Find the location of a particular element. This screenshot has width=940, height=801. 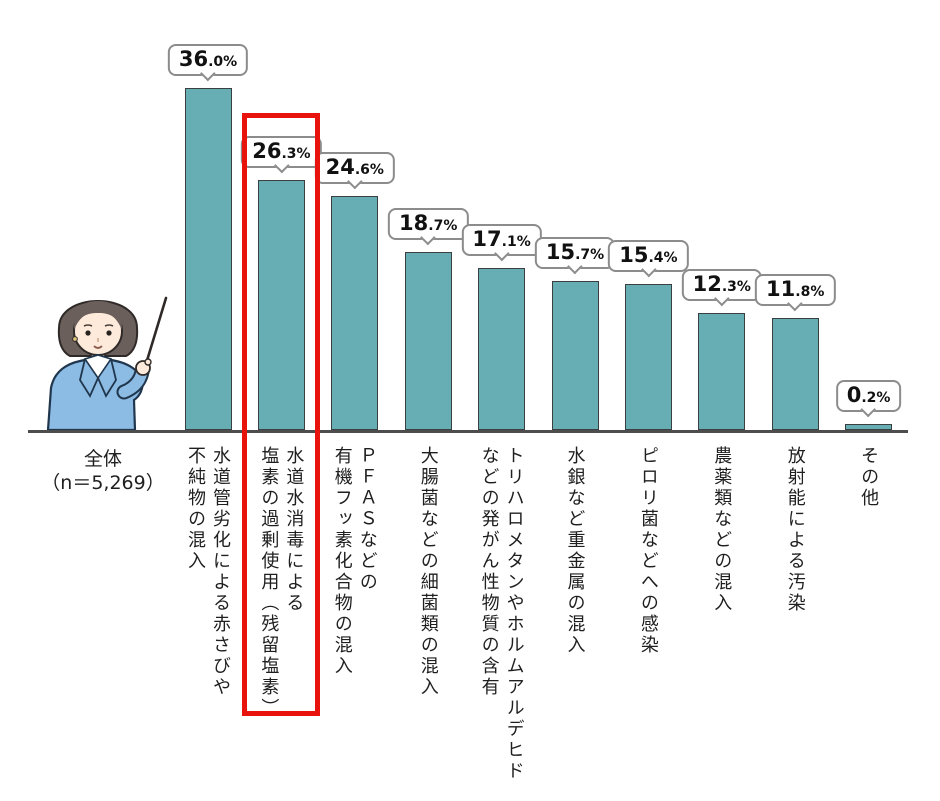

value-bubble-8: 11.8% is located at coordinates (795, 292).